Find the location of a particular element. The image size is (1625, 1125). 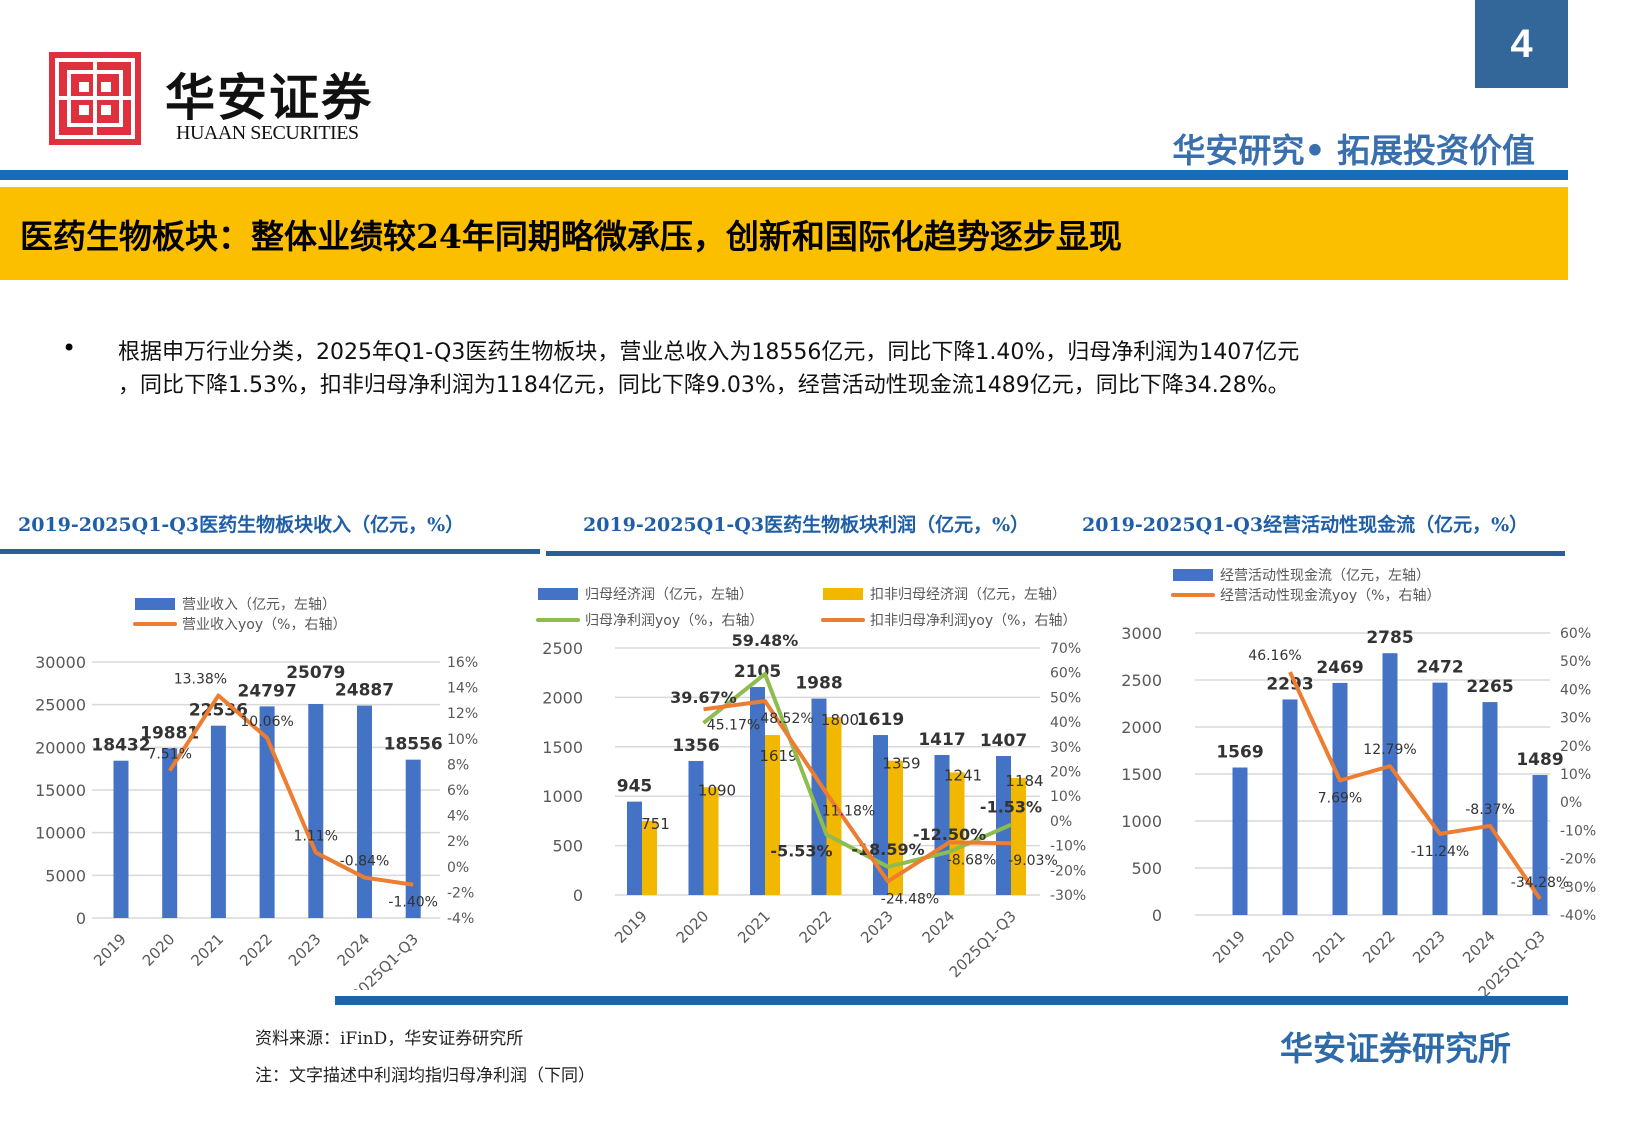

yoy-label: -12.50% is located at coordinates (949, 834).